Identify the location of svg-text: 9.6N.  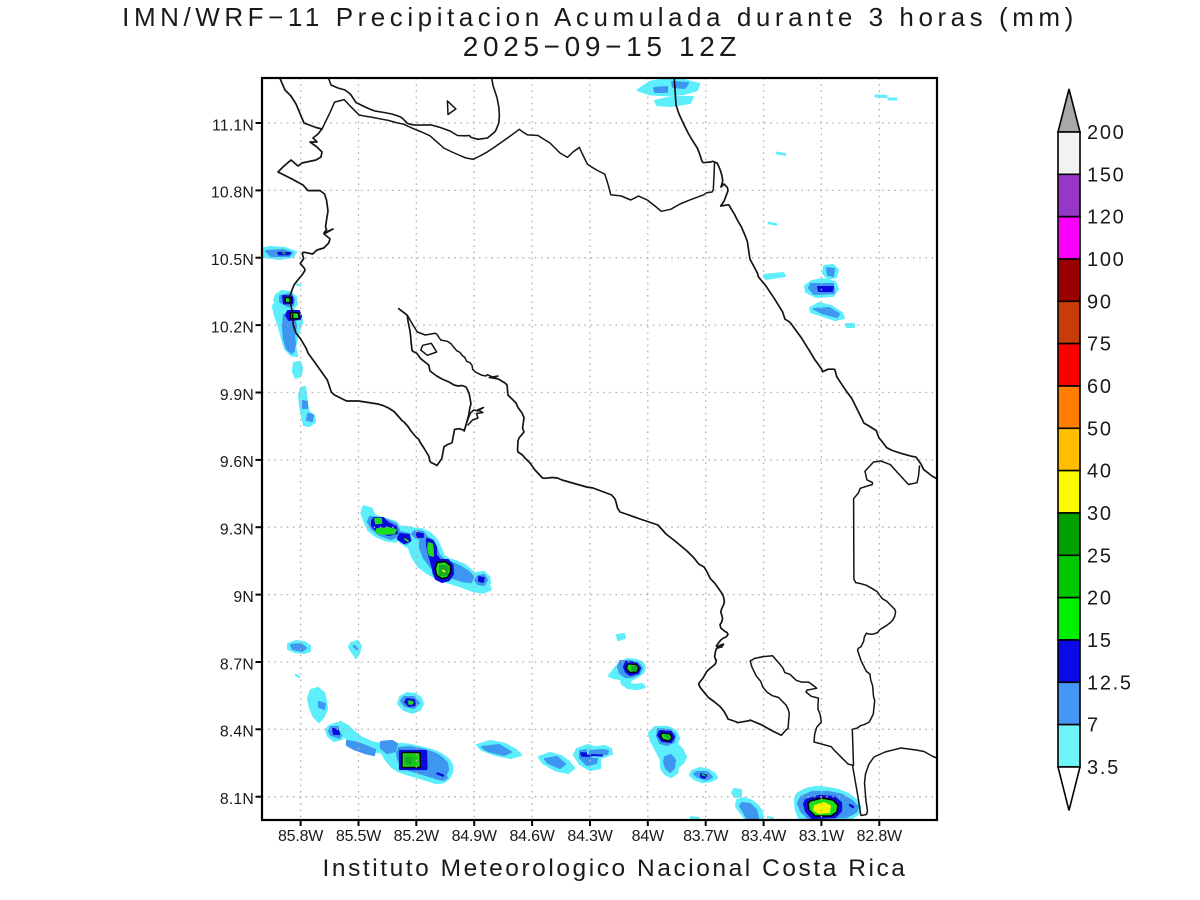
(237, 462).